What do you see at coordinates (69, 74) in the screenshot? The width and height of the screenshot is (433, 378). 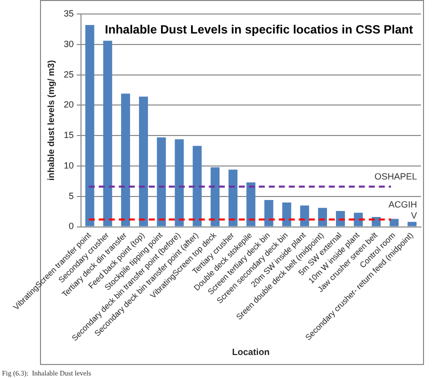 I see `y-tick-label: 25` at bounding box center [69, 74].